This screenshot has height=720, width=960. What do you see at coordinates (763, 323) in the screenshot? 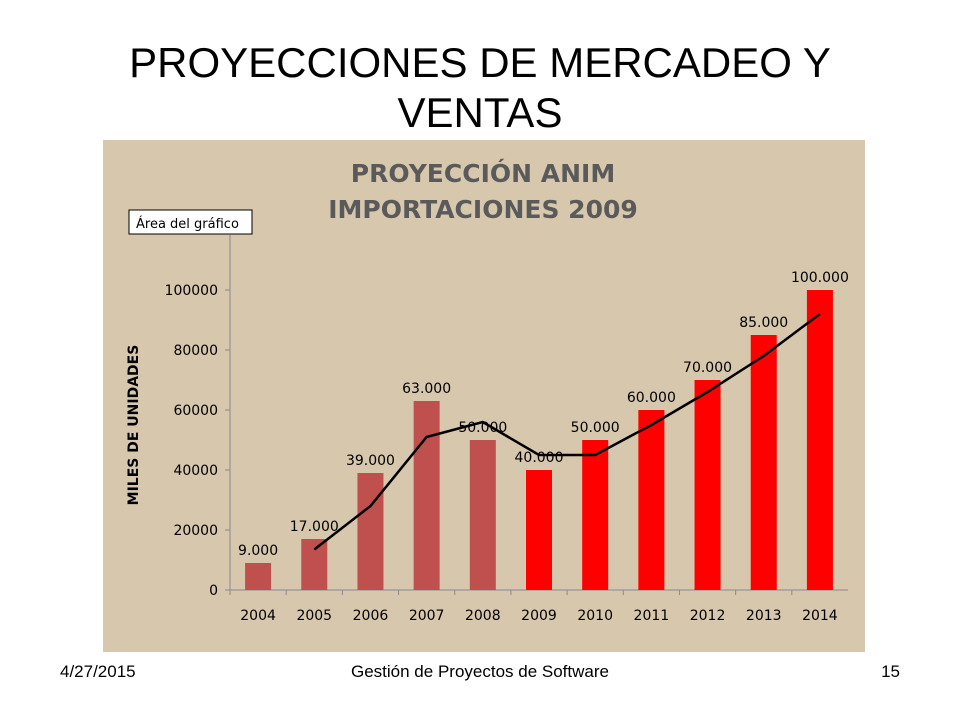
I see `data-label-2013: 85.000` at bounding box center [763, 323].